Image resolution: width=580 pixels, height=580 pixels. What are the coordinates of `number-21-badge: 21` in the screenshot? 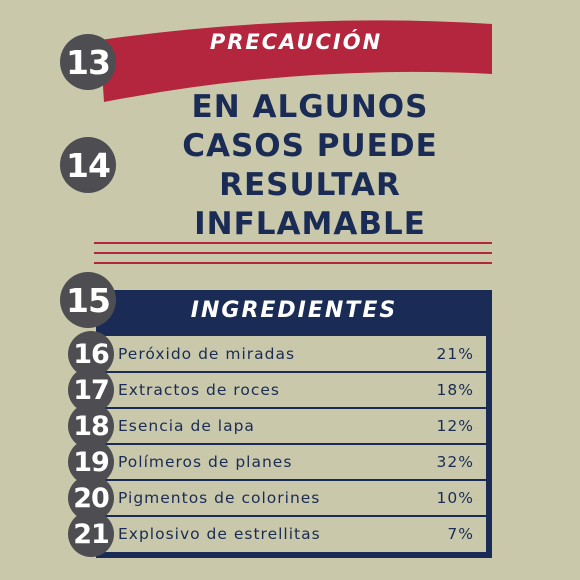 It's located at (91, 534).